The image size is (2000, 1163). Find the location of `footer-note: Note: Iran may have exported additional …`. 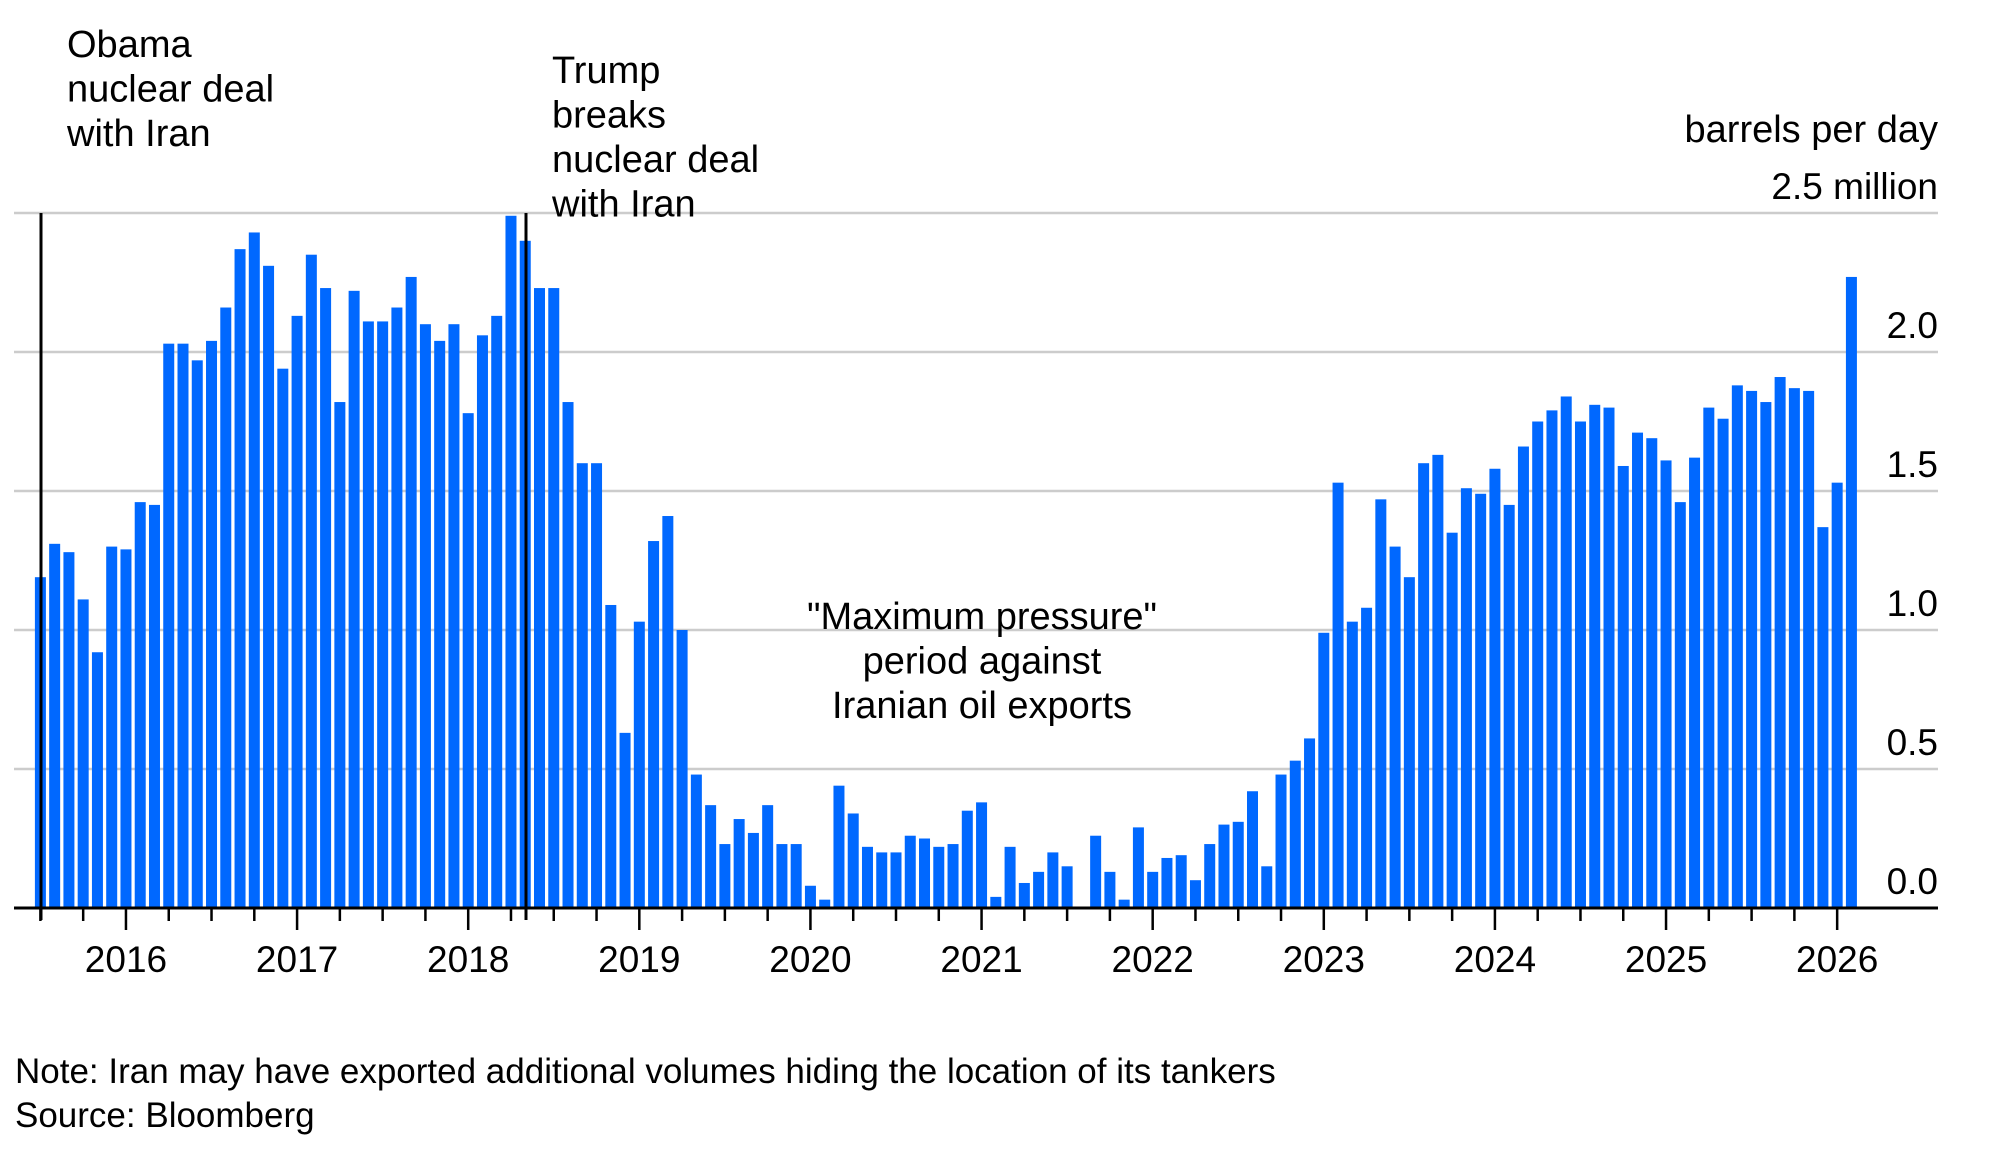

footer-note: Note: Iran may have exported additional … is located at coordinates (645, 1071).